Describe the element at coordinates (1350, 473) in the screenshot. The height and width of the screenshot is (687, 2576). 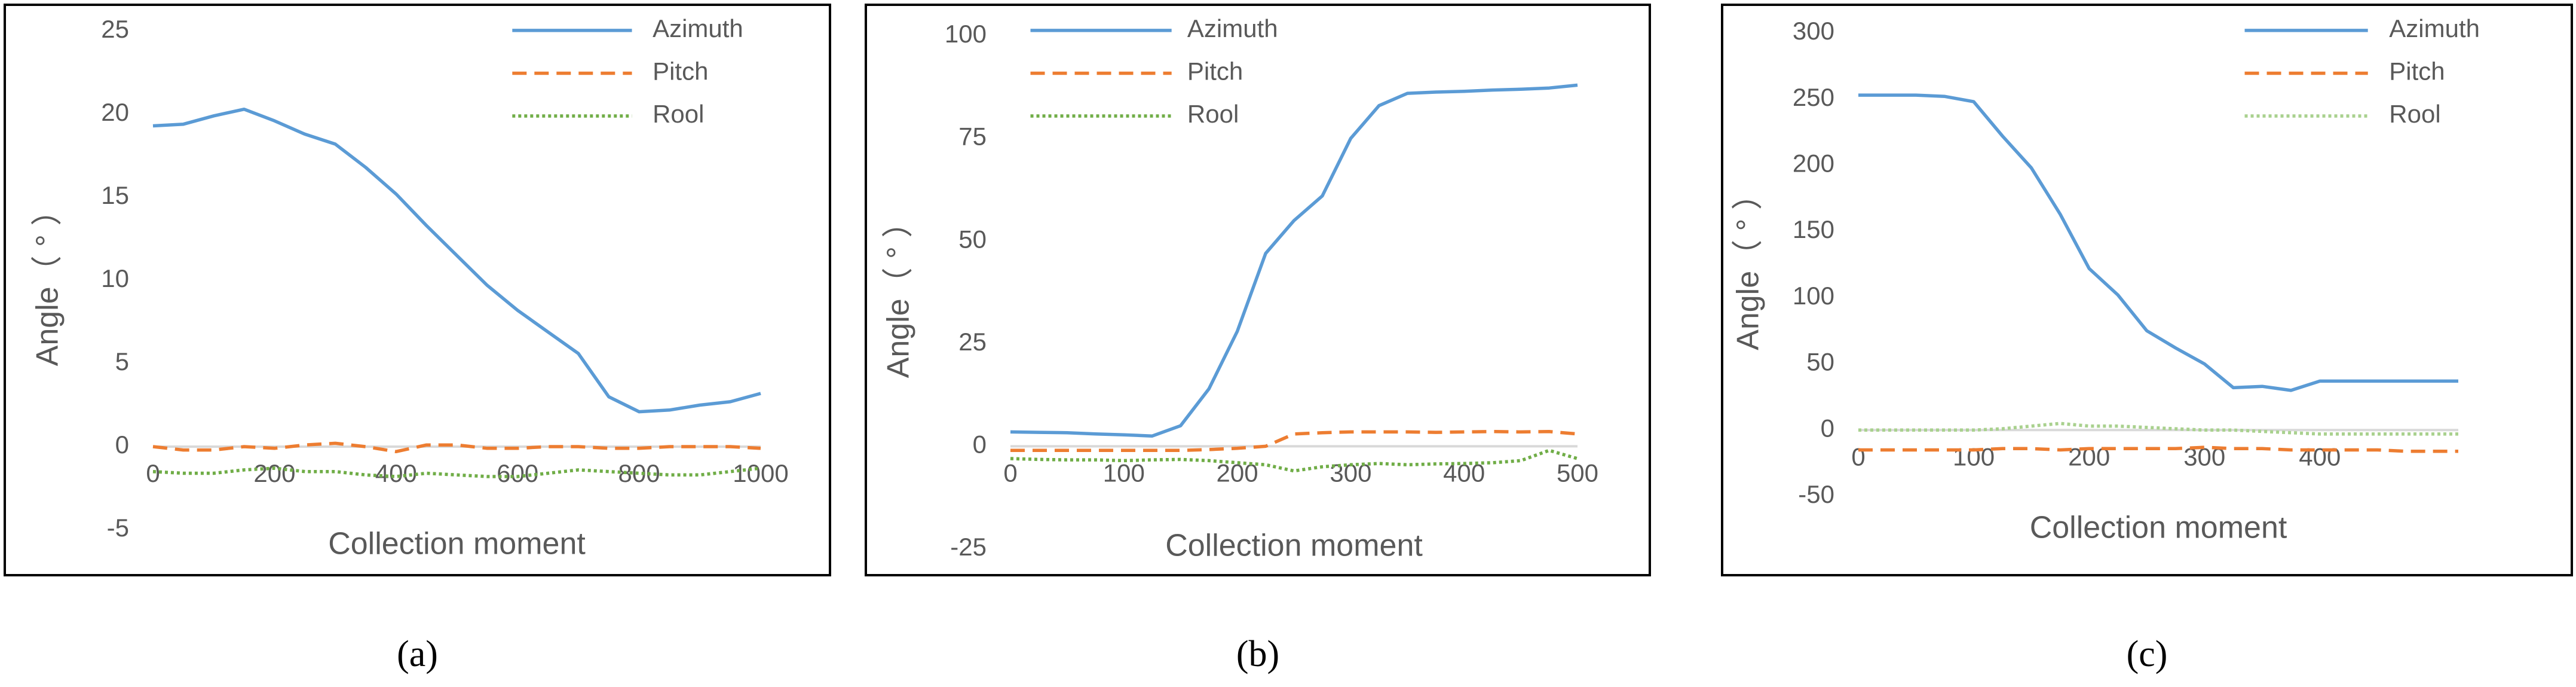
I see `x-tick-label: 300` at that location.